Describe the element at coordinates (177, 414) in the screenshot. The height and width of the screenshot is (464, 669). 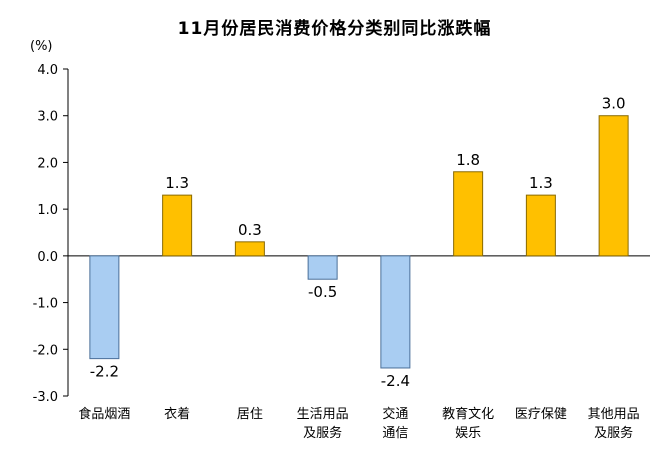
I see `x-category-label: 衣着` at that location.